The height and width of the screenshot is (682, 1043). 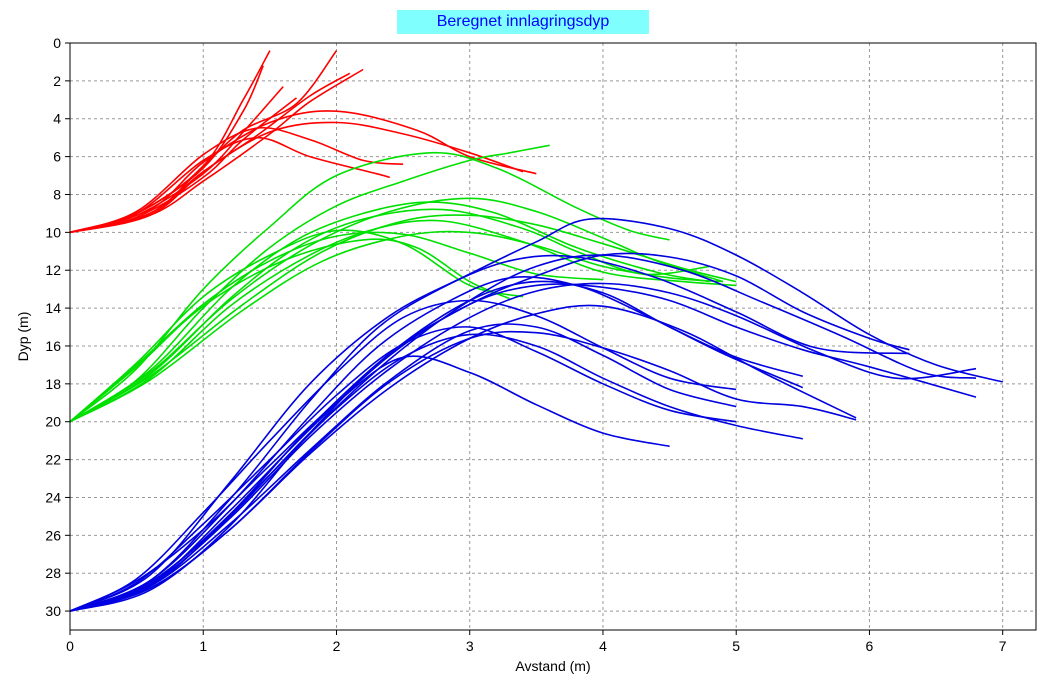 I want to click on x-tick-label: 4, so click(x=603, y=646).